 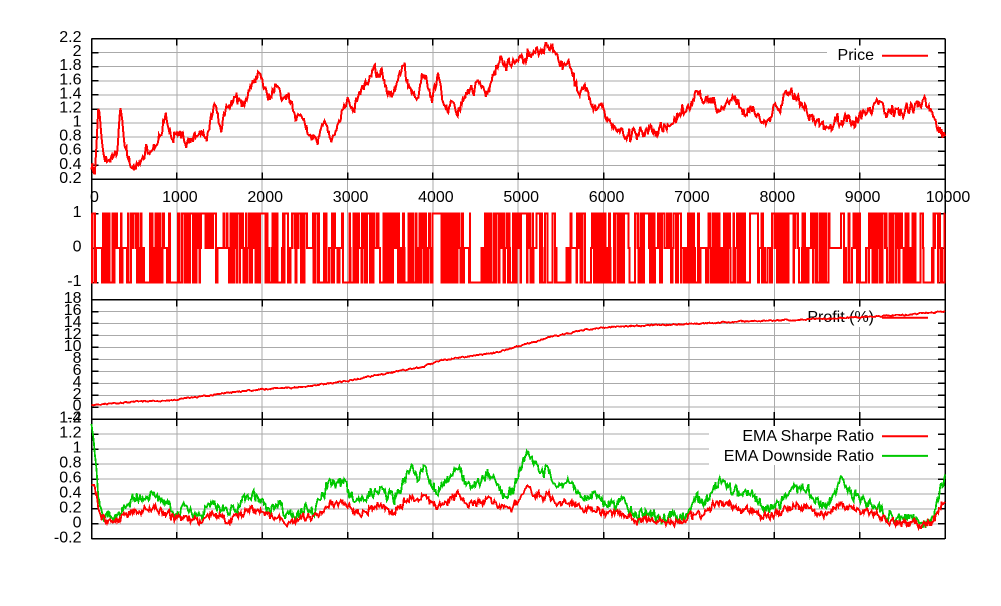 What do you see at coordinates (778, 197) in the screenshot?
I see `svg-text: 8000` at bounding box center [778, 197].